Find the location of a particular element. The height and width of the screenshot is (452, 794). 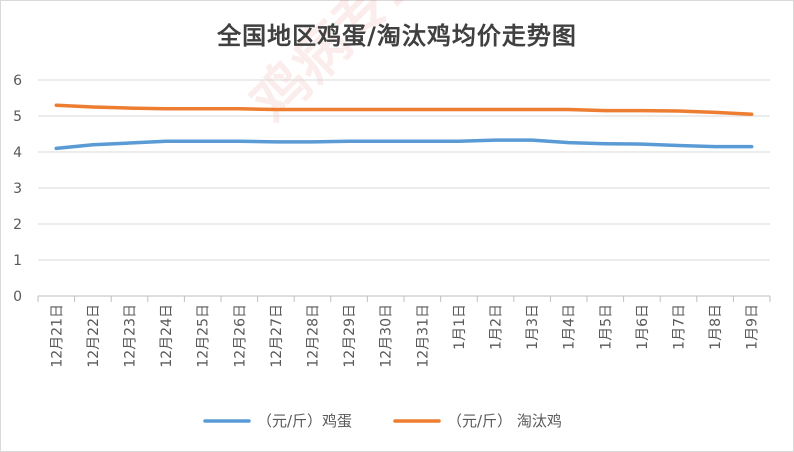

y-tick-label: 6 is located at coordinates (17, 81).